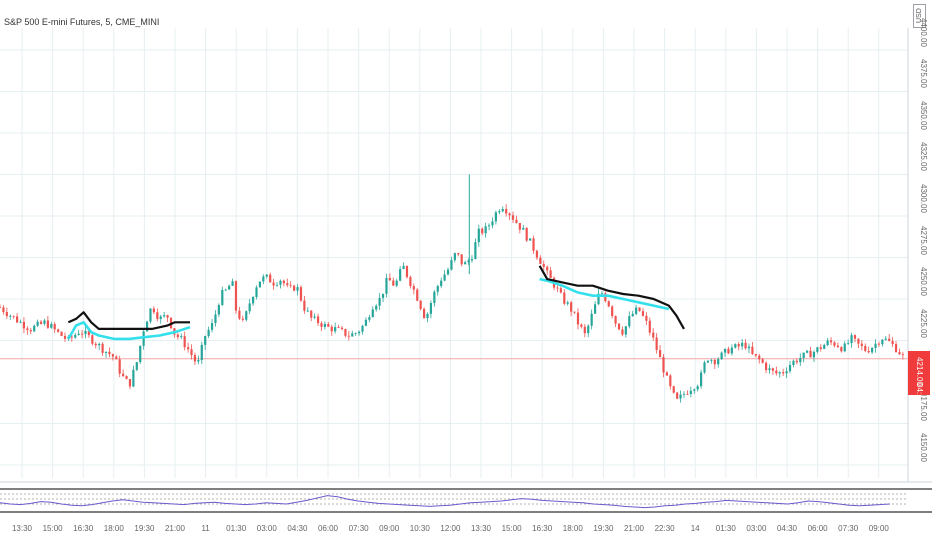 The image size is (932, 555). I want to click on dark-line, so click(611, 297).